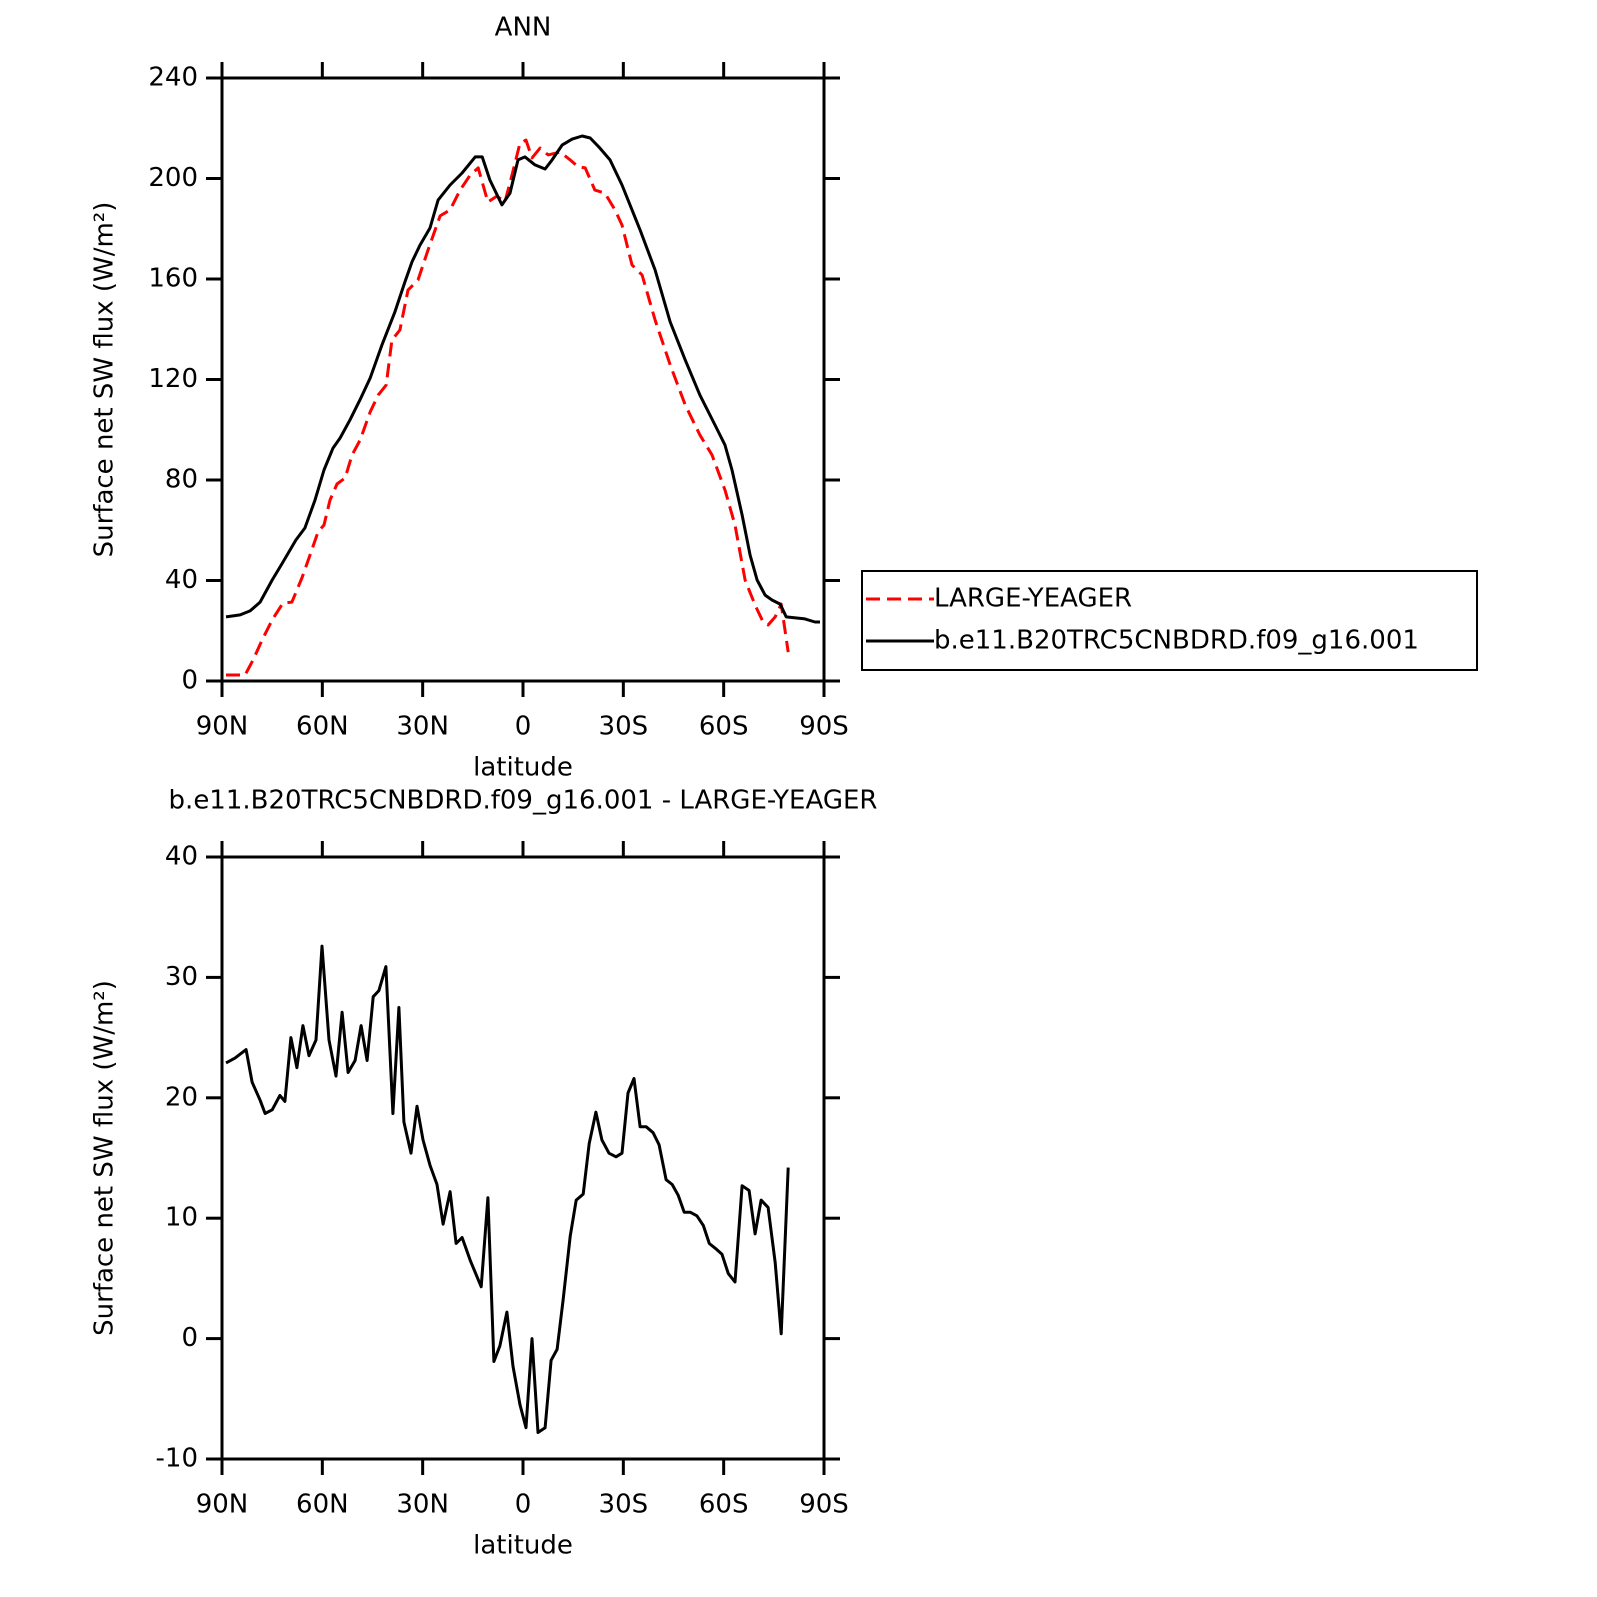  I want to click on y-tick-label: 160, so click(173, 279).